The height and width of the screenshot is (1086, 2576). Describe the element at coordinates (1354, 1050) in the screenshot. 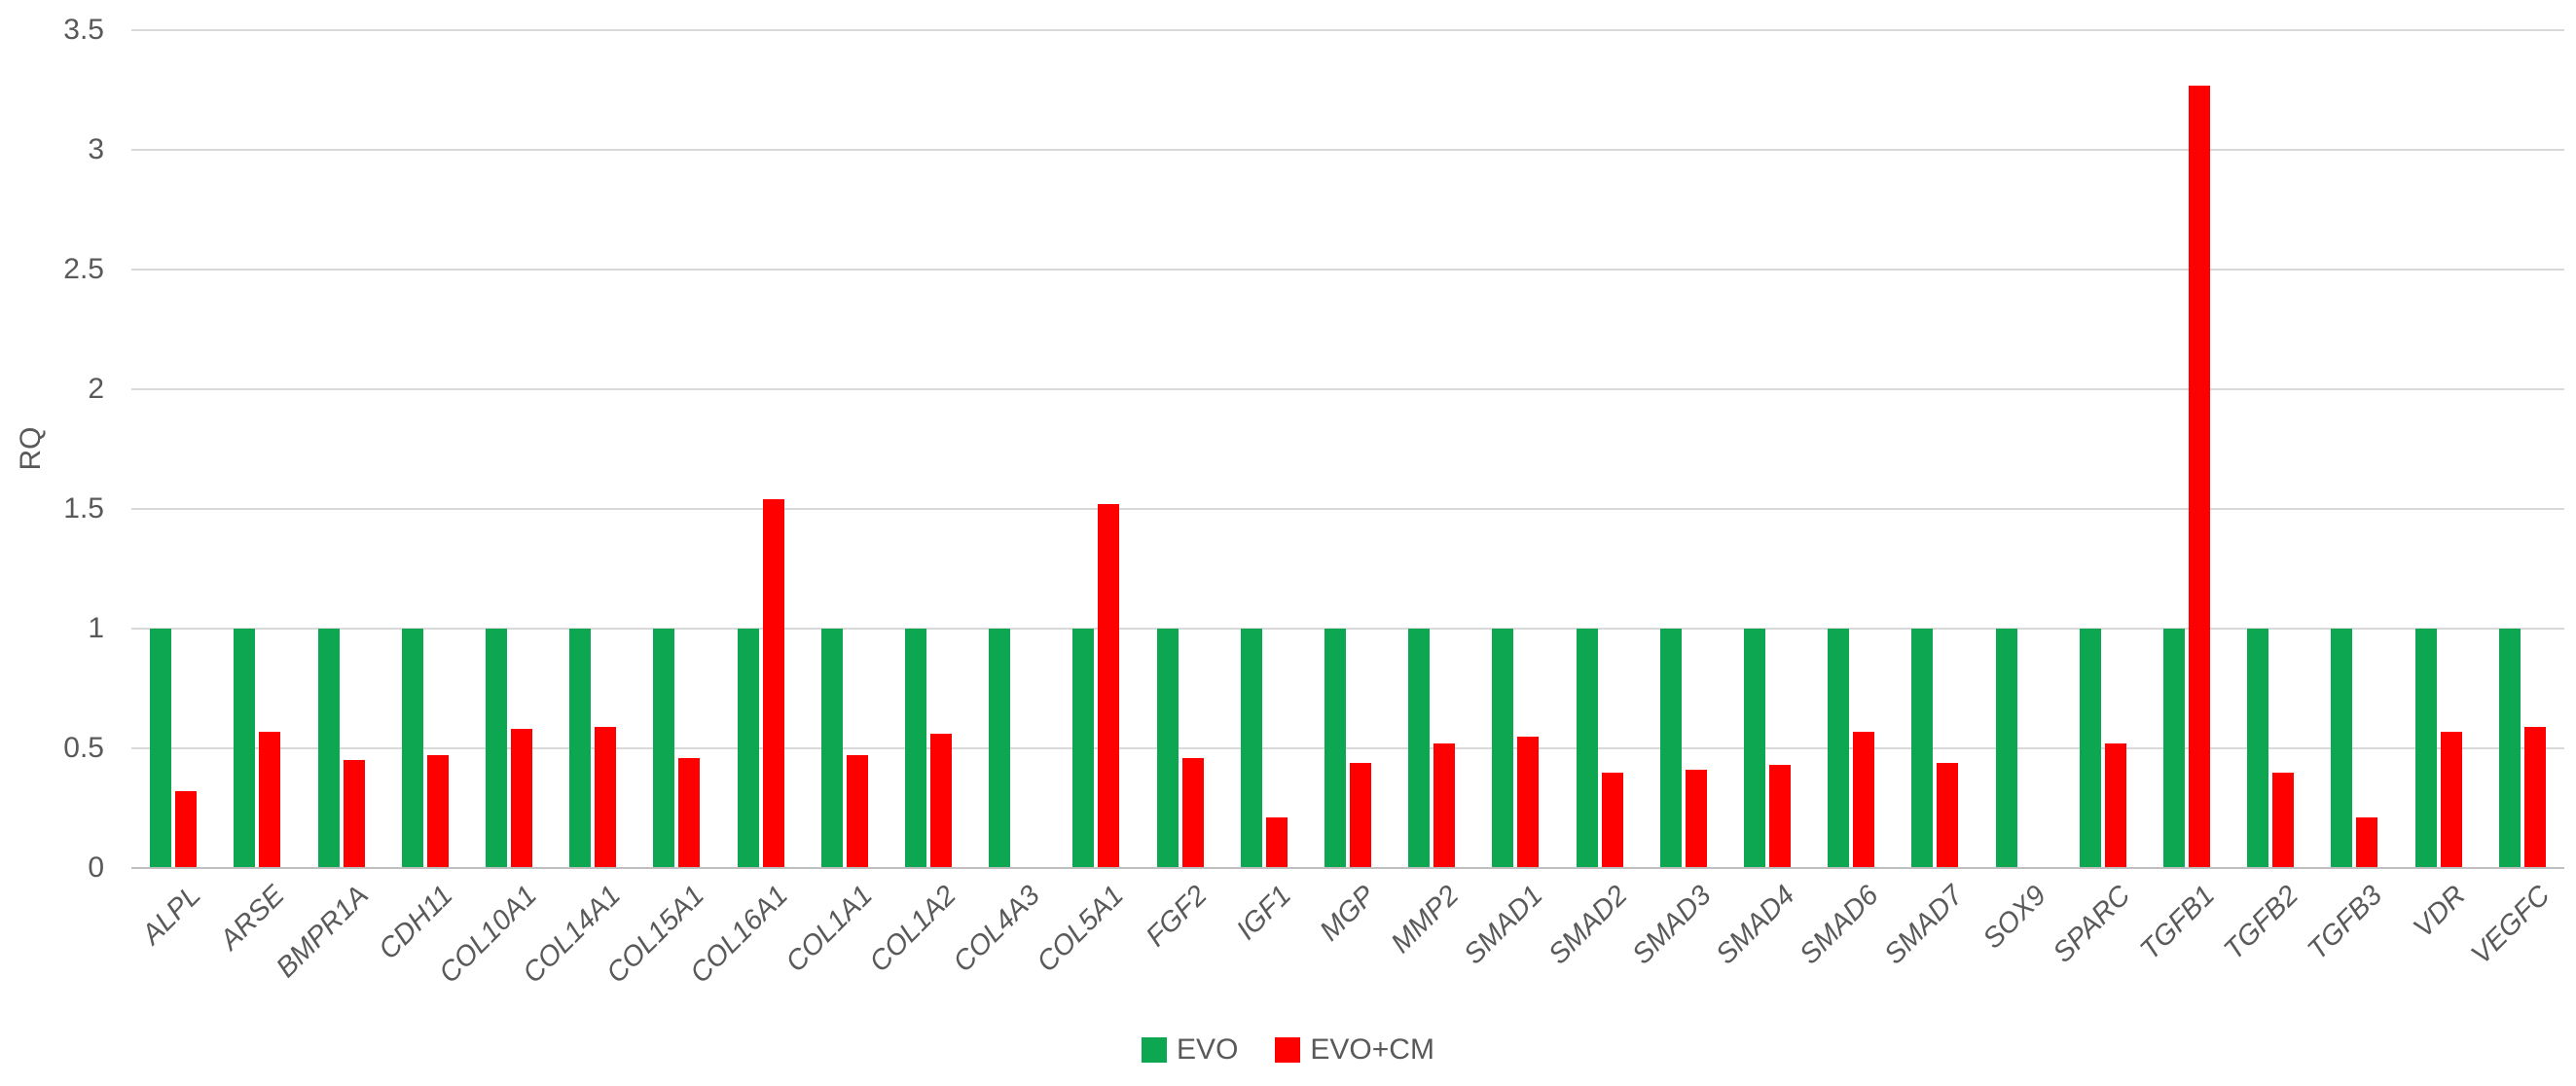

I see `legend-item-evo-cm: EVO+CM` at that location.